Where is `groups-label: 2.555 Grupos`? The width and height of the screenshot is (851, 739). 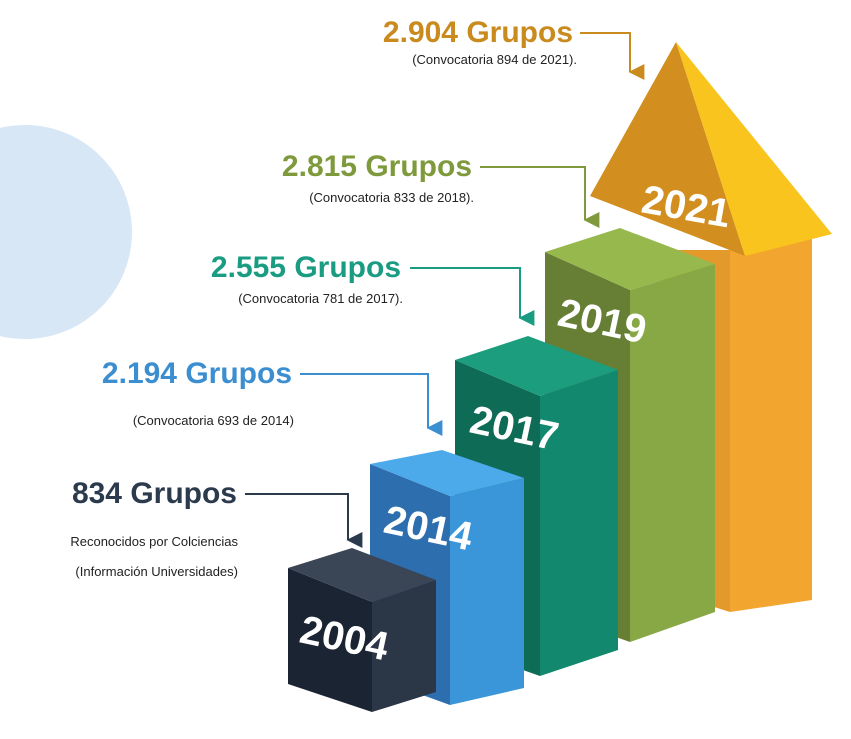 groups-label: 2.555 Grupos is located at coordinates (306, 267).